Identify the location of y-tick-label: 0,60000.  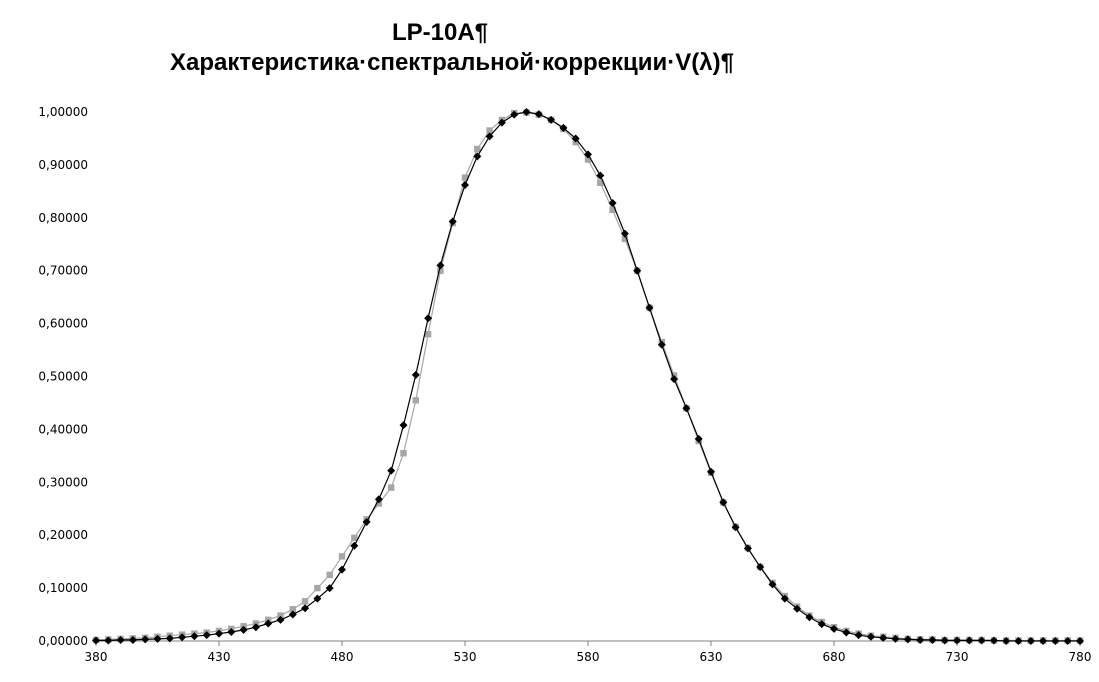
(63, 324).